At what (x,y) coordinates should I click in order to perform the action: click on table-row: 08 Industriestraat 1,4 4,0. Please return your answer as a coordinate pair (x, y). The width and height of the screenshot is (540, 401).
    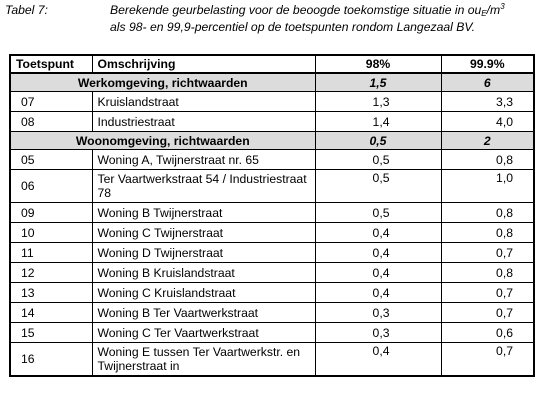
    Looking at the image, I should click on (272, 121).